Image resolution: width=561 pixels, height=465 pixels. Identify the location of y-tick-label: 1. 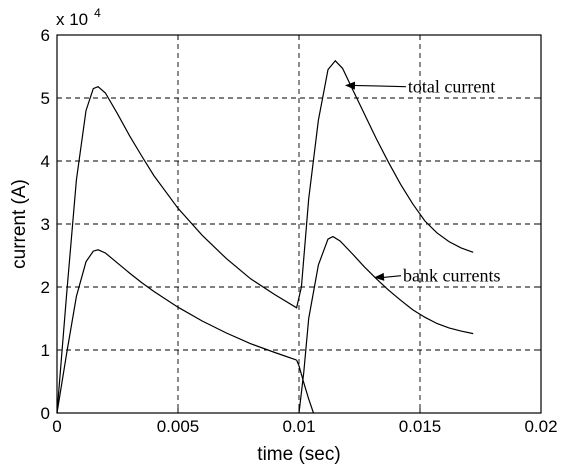
(45, 350).